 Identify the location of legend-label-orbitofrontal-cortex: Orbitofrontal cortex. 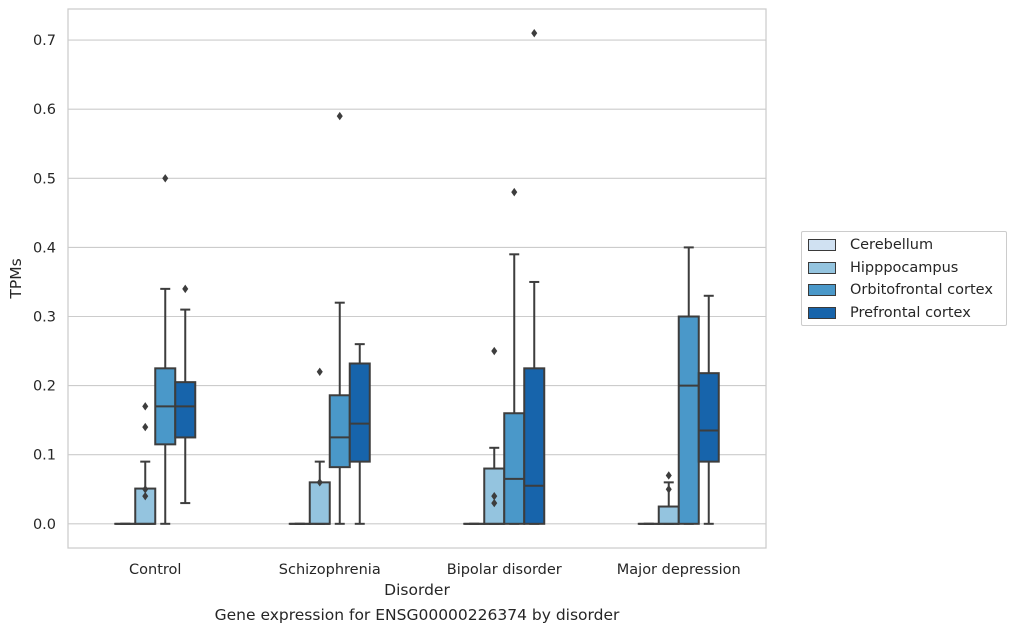
(921, 290).